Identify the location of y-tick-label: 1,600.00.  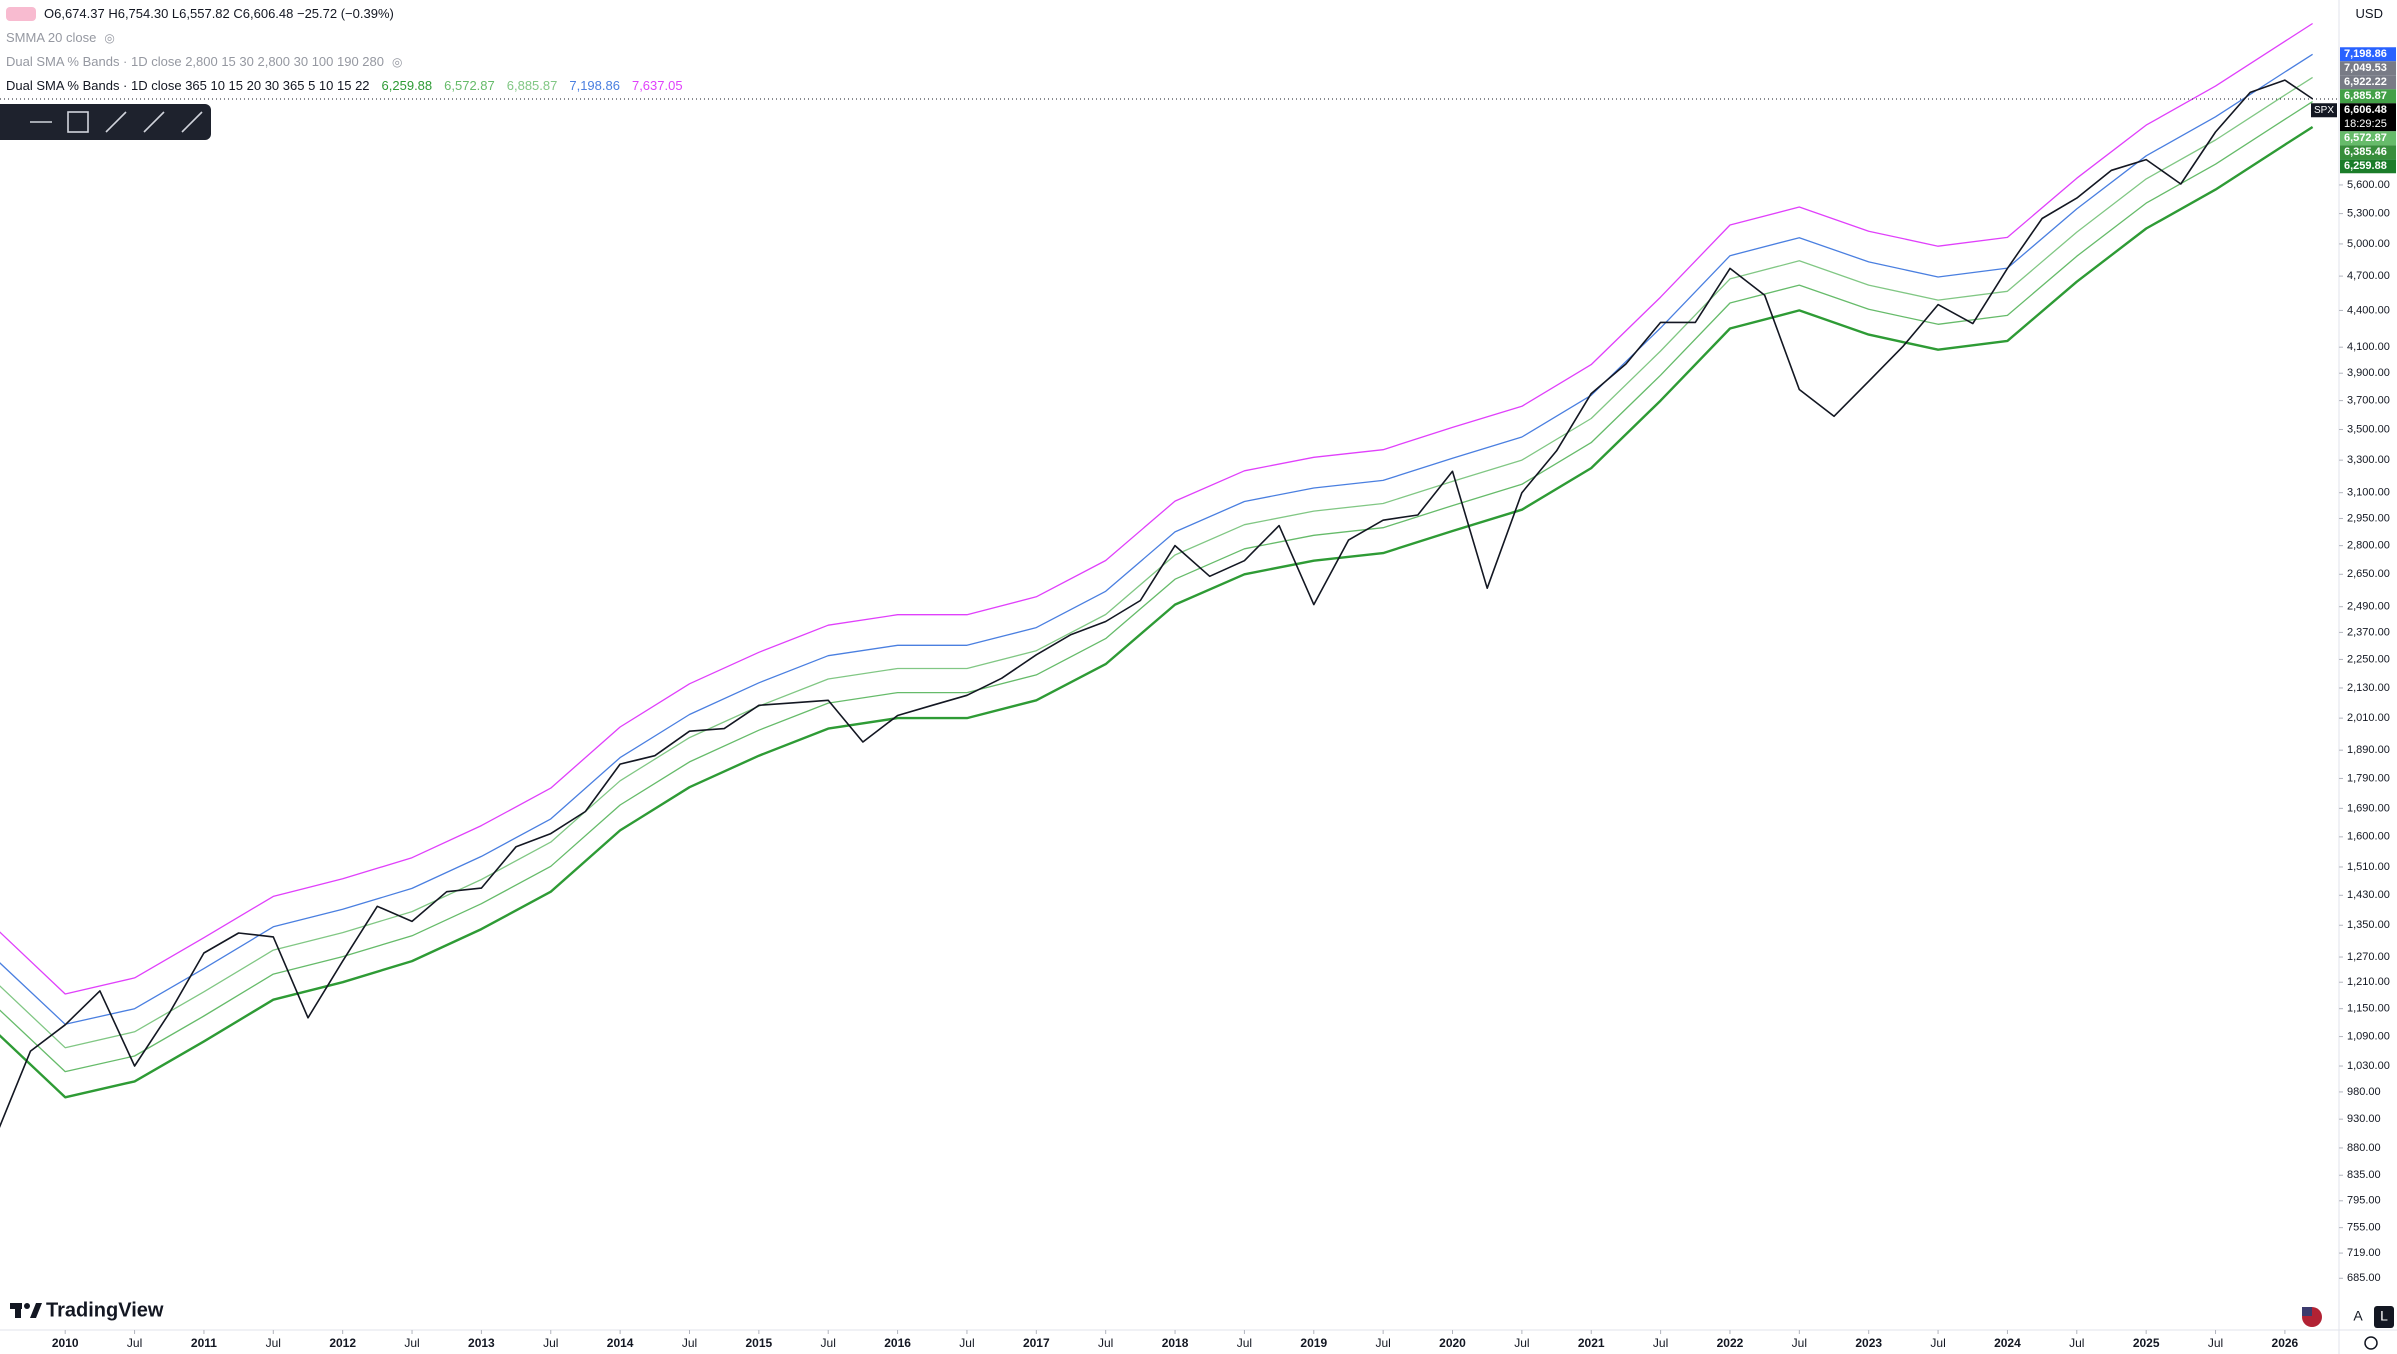
(2368, 837).